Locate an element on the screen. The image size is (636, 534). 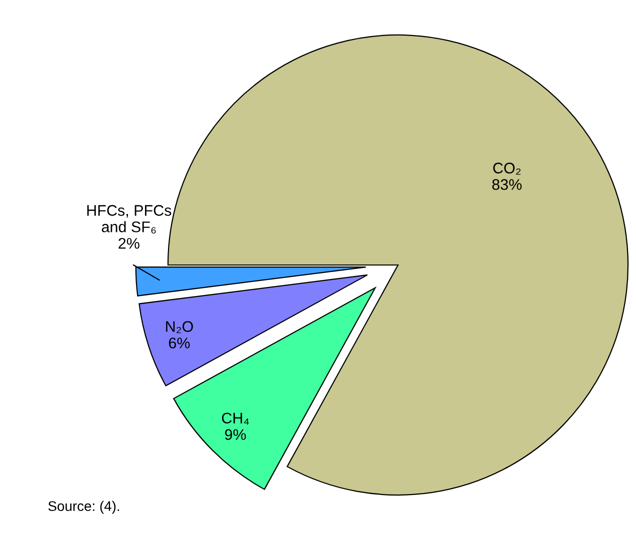
data-label: 9% is located at coordinates (235, 434).